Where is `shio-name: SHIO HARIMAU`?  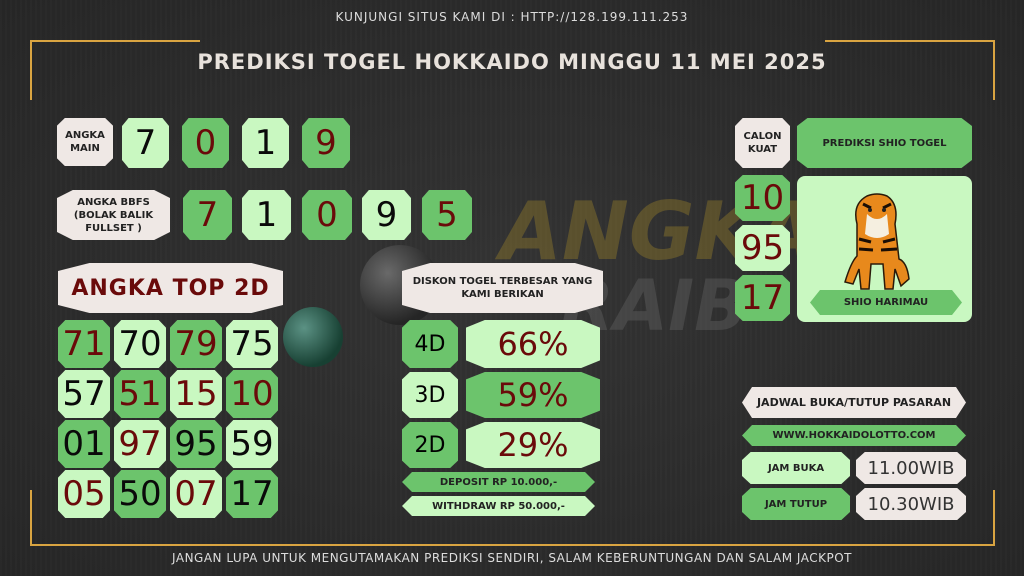 shio-name: SHIO HARIMAU is located at coordinates (886, 302).